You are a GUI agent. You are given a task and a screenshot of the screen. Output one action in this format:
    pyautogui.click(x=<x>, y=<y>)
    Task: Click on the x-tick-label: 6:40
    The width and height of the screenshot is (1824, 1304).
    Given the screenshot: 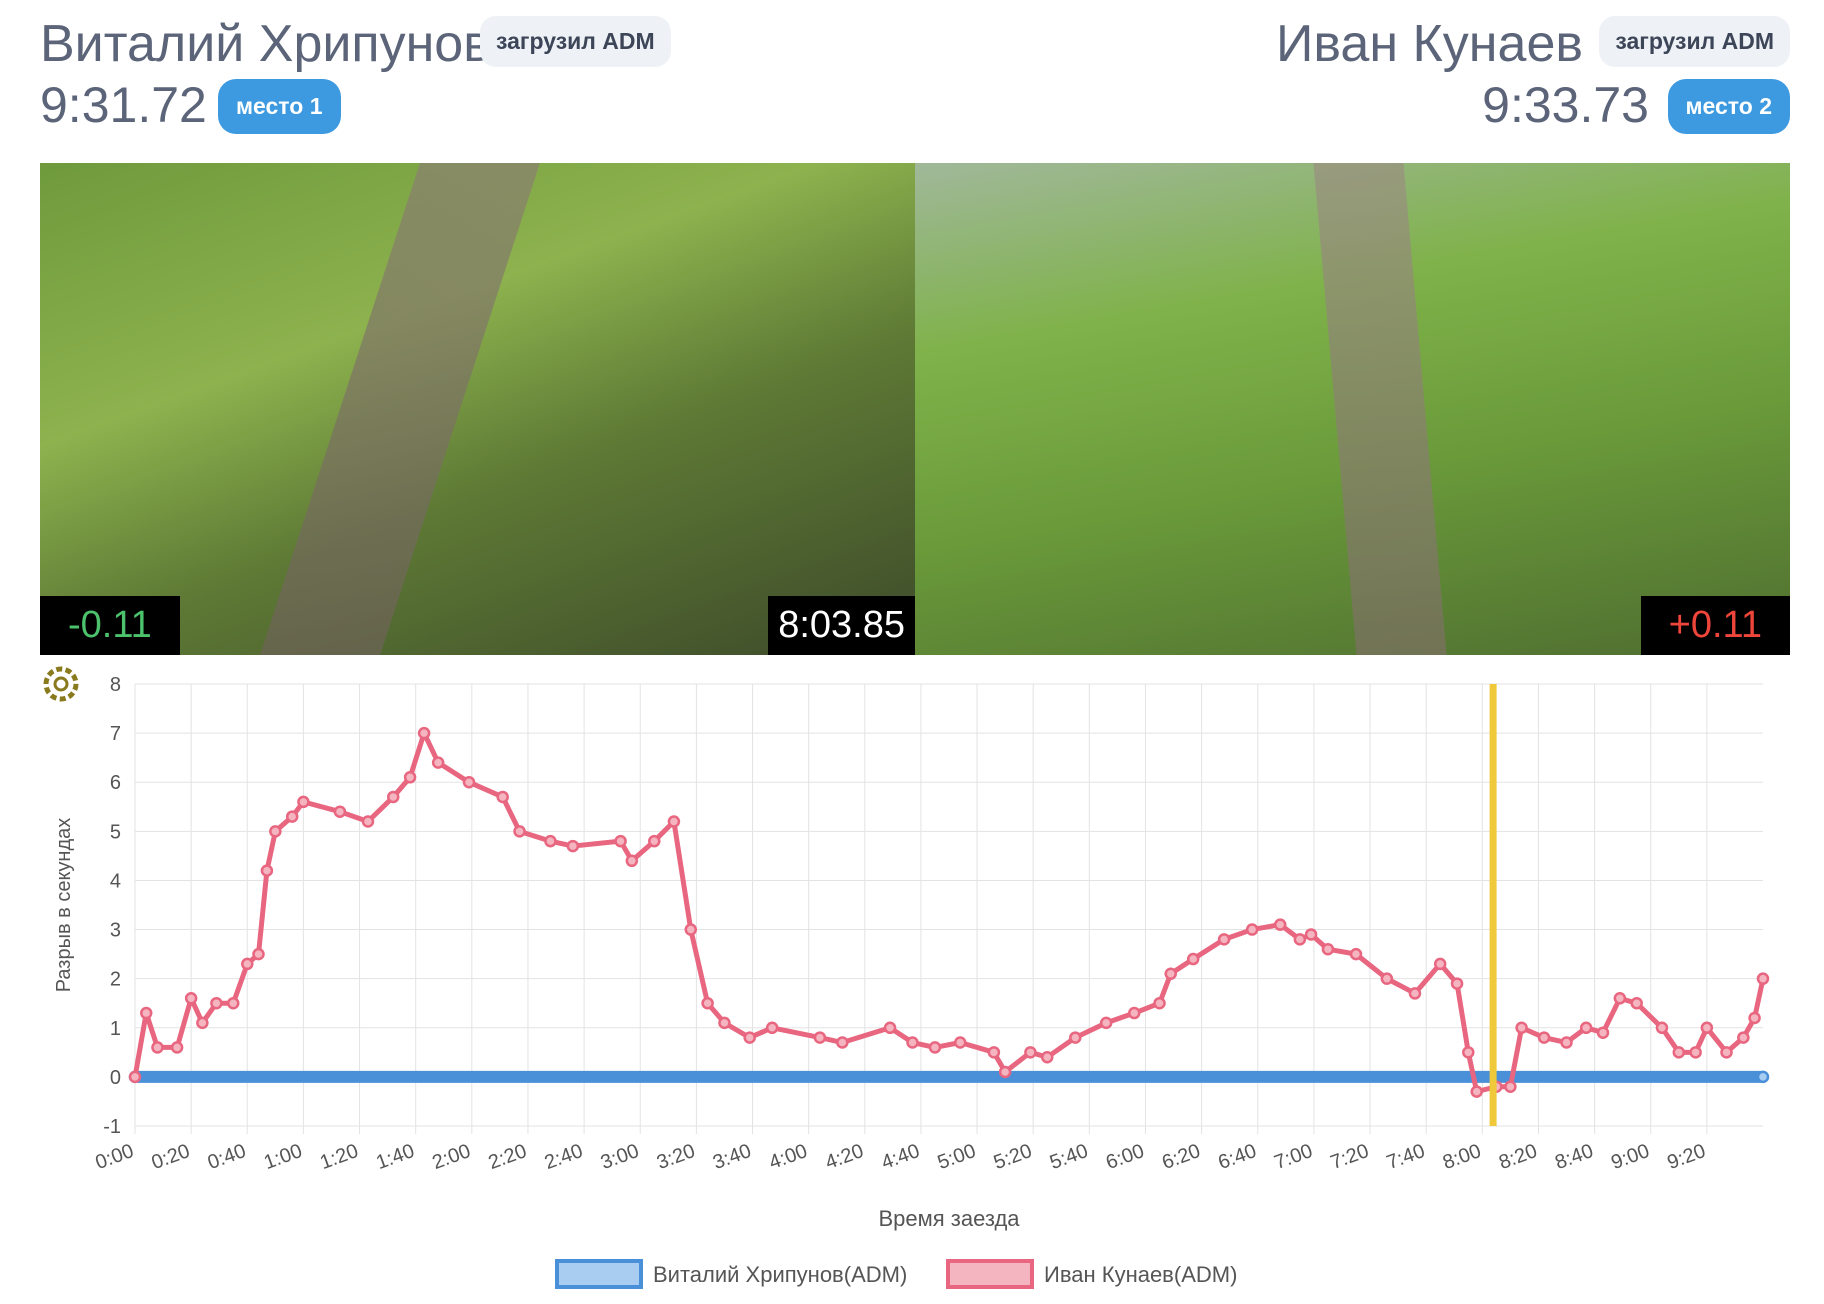 What is the action you would take?
    pyautogui.click(x=1237, y=1157)
    